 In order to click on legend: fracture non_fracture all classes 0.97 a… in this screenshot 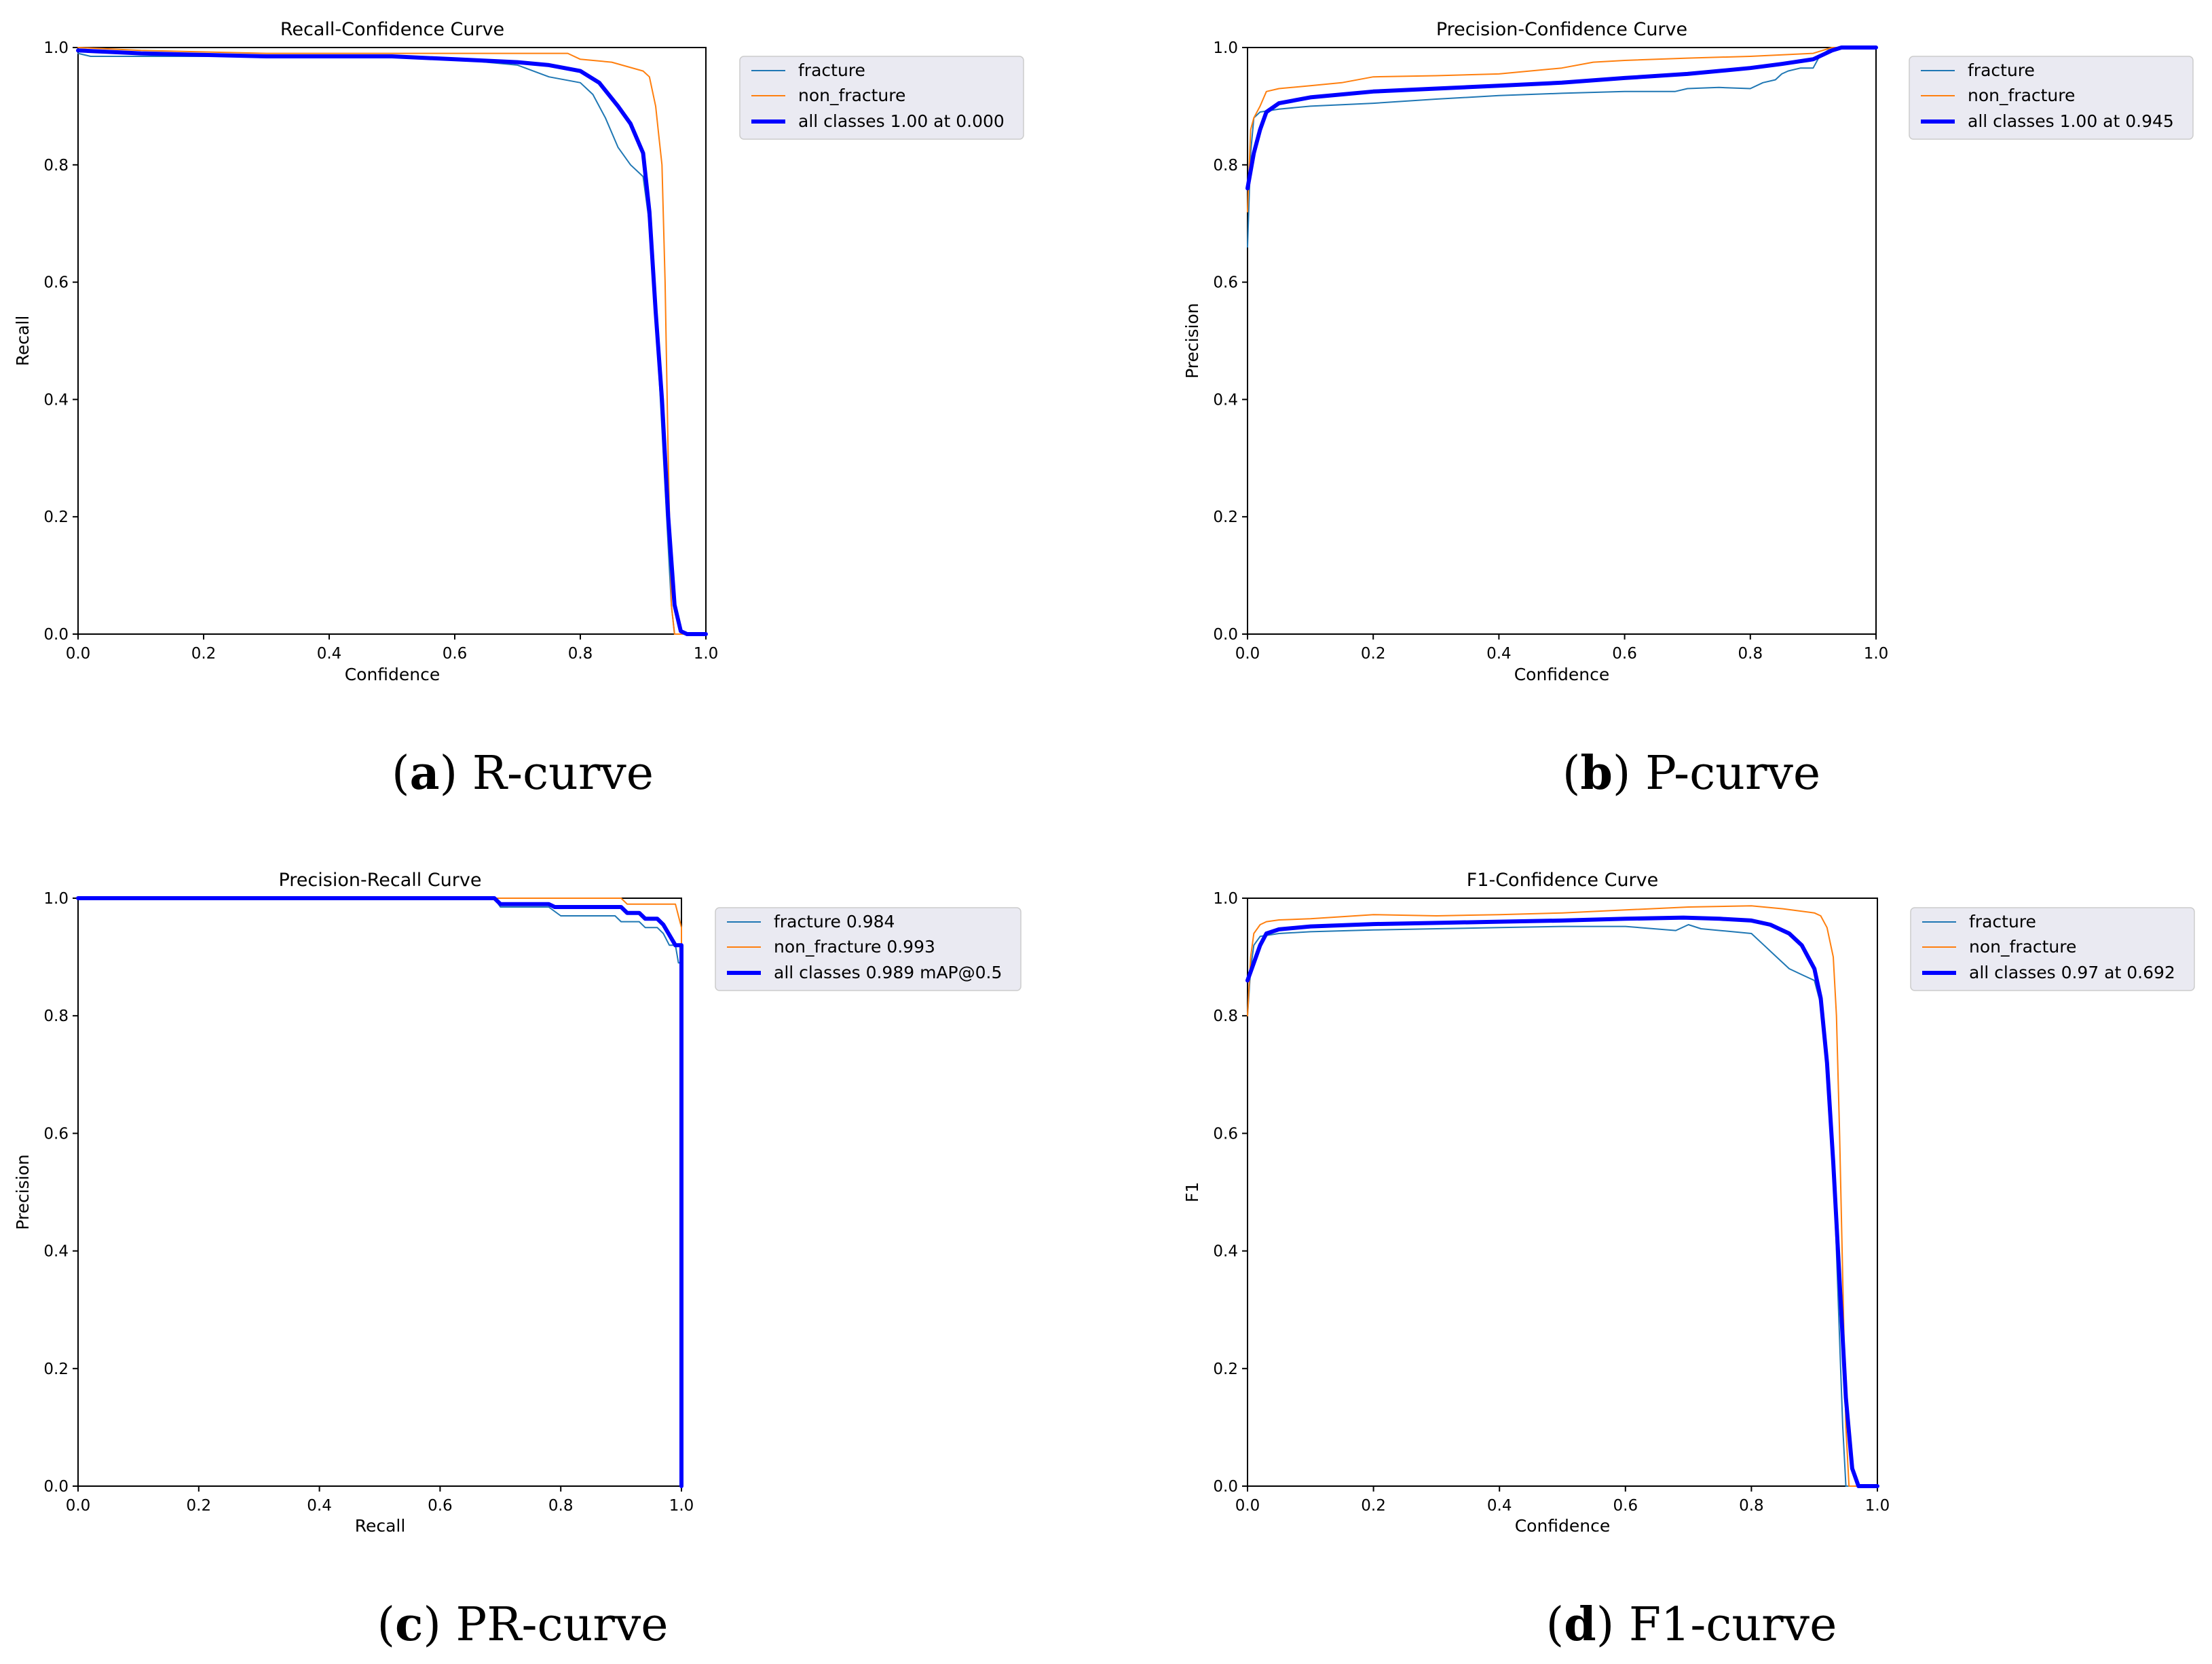, I will do `click(2052, 949)`.